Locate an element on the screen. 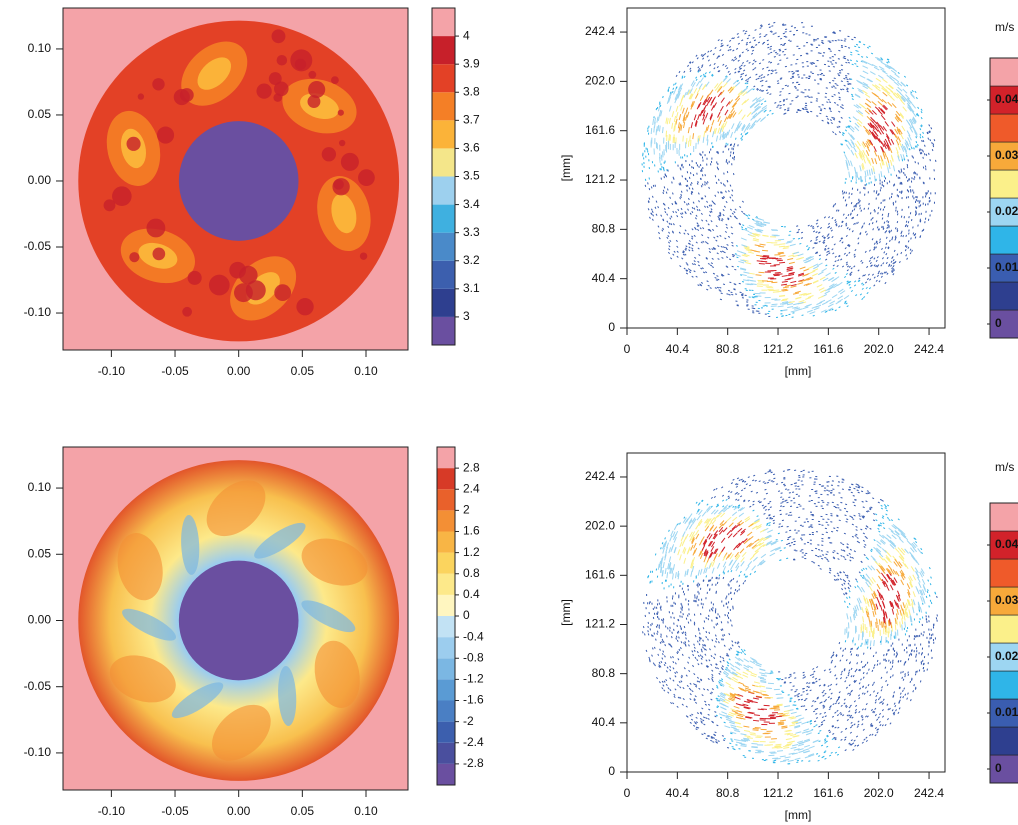 Image resolution: width=1018 pixels, height=825 pixels. colorbar-unit: m/s is located at coordinates (1004, 27).